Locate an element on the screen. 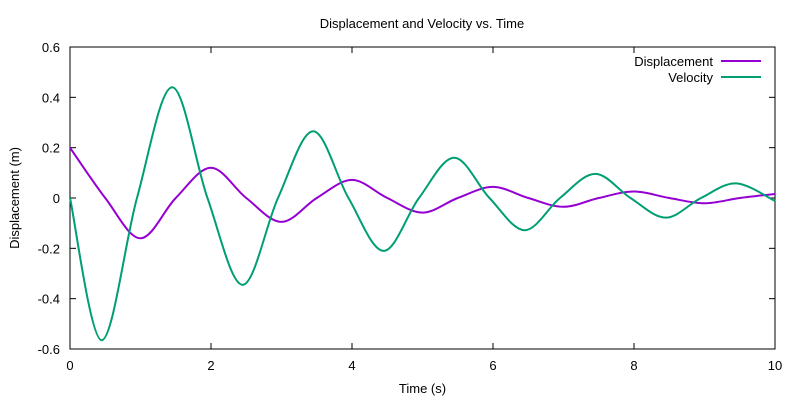 This screenshot has width=800, height=400. y-axis-title: Displacement (m) is located at coordinates (14, 198).